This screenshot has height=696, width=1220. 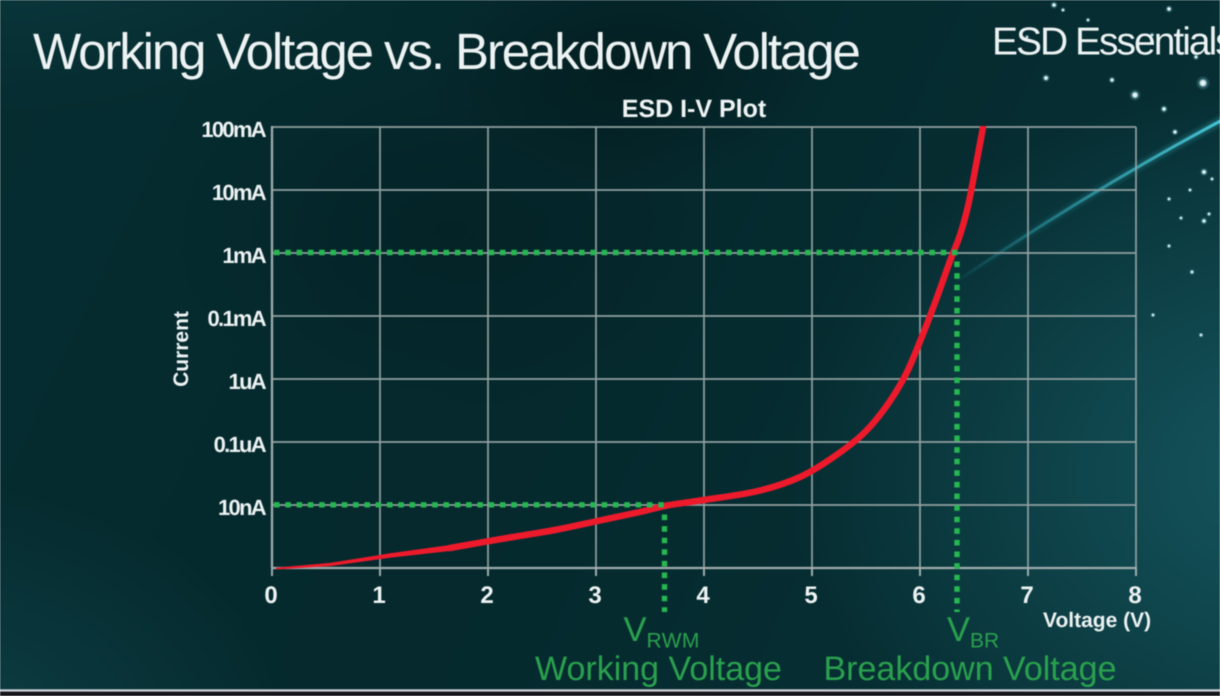 What do you see at coordinates (233, 129) in the screenshot?
I see `svg-text: 100mA` at bounding box center [233, 129].